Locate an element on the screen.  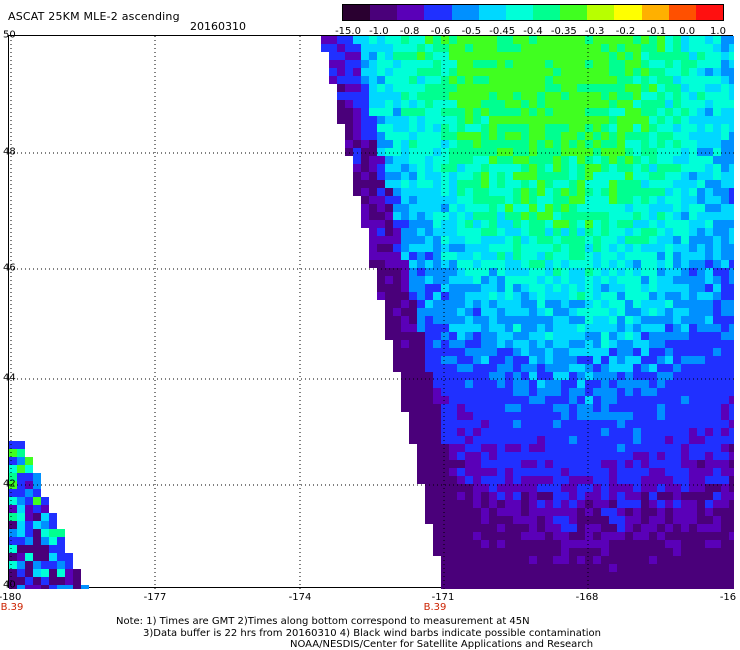
lat-label-50: 50 is located at coordinates (9, 35).